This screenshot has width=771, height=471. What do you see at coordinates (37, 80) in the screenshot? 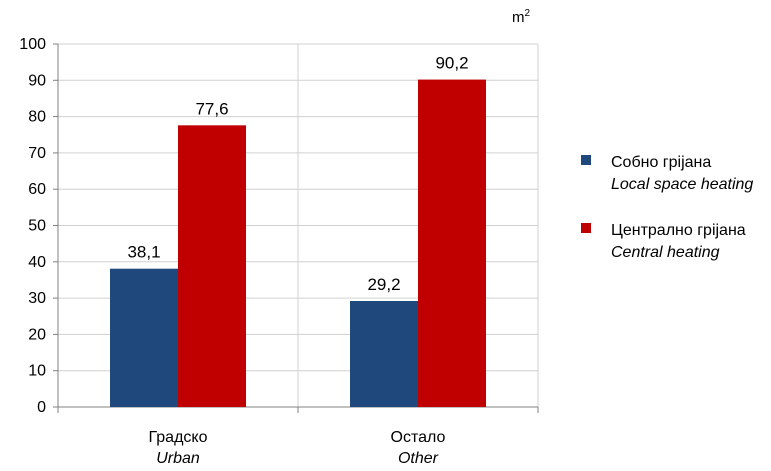
I see `y-tick-label: 90` at bounding box center [37, 80].